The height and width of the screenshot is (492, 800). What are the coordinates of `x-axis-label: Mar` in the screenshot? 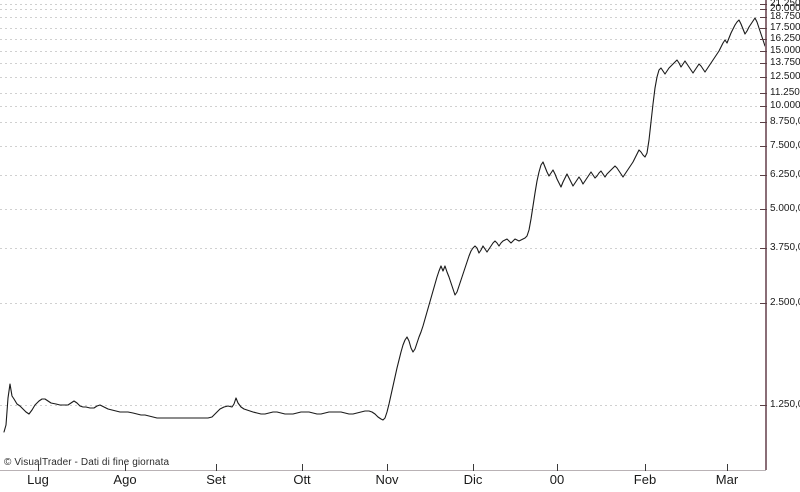 It's located at (727, 479).